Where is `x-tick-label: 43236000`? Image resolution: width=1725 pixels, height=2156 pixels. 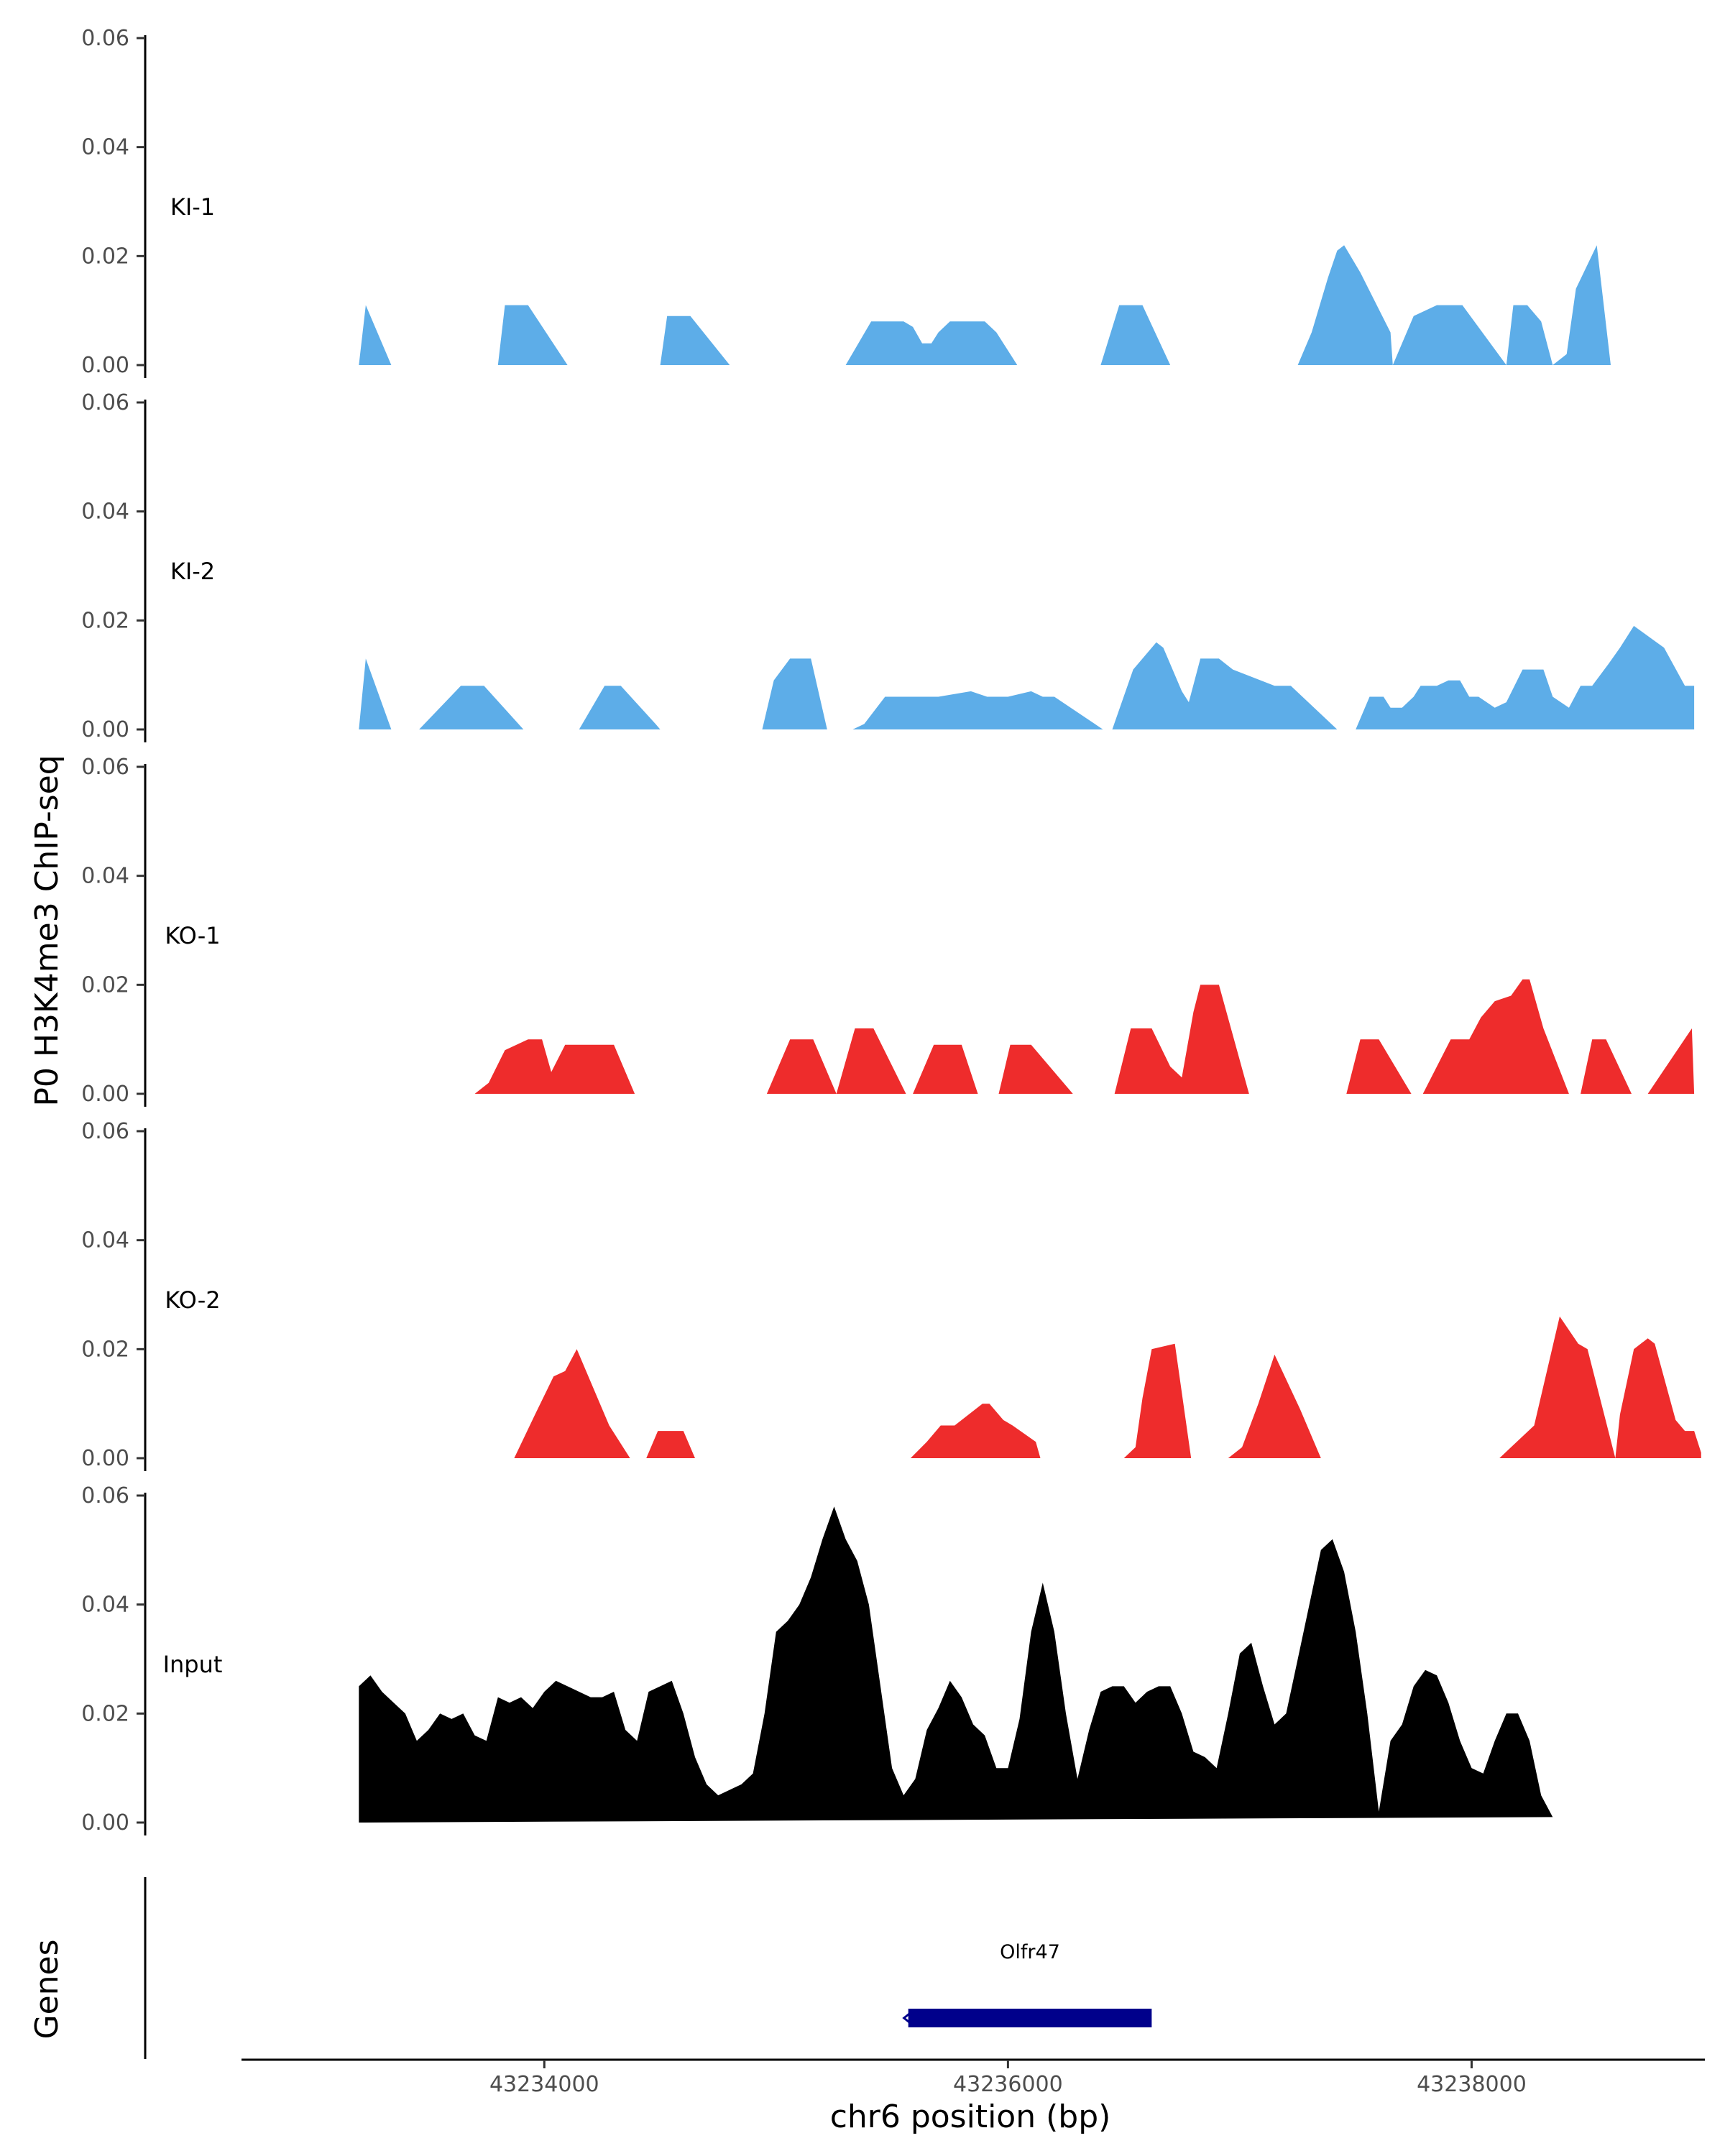
x-tick-label: 43236000 is located at coordinates (1008, 2084).